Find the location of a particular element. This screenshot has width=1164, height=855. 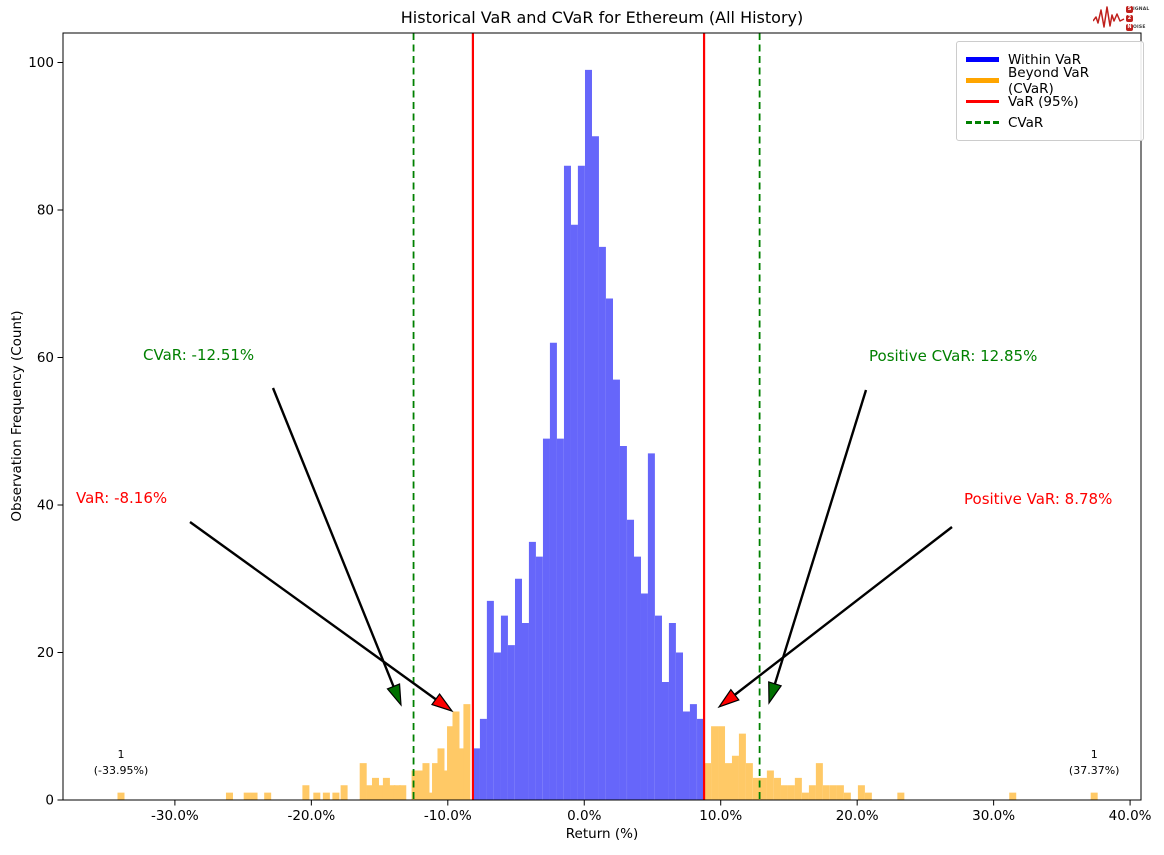

legend-label: Beyond VaR (CVaR) is located at coordinates (1049, 80).